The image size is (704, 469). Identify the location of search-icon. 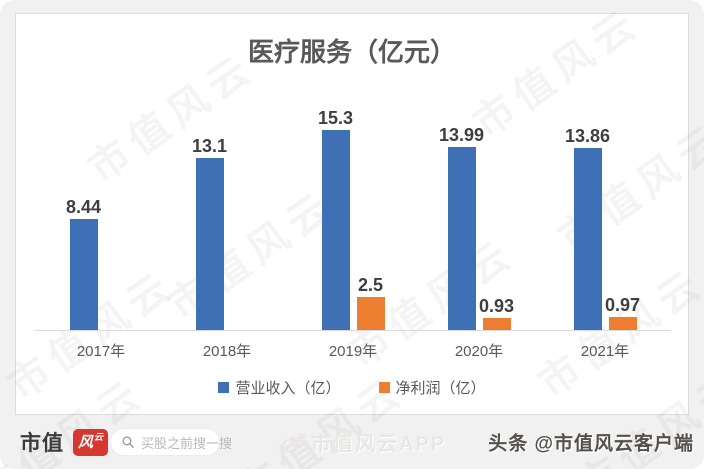
(128, 442).